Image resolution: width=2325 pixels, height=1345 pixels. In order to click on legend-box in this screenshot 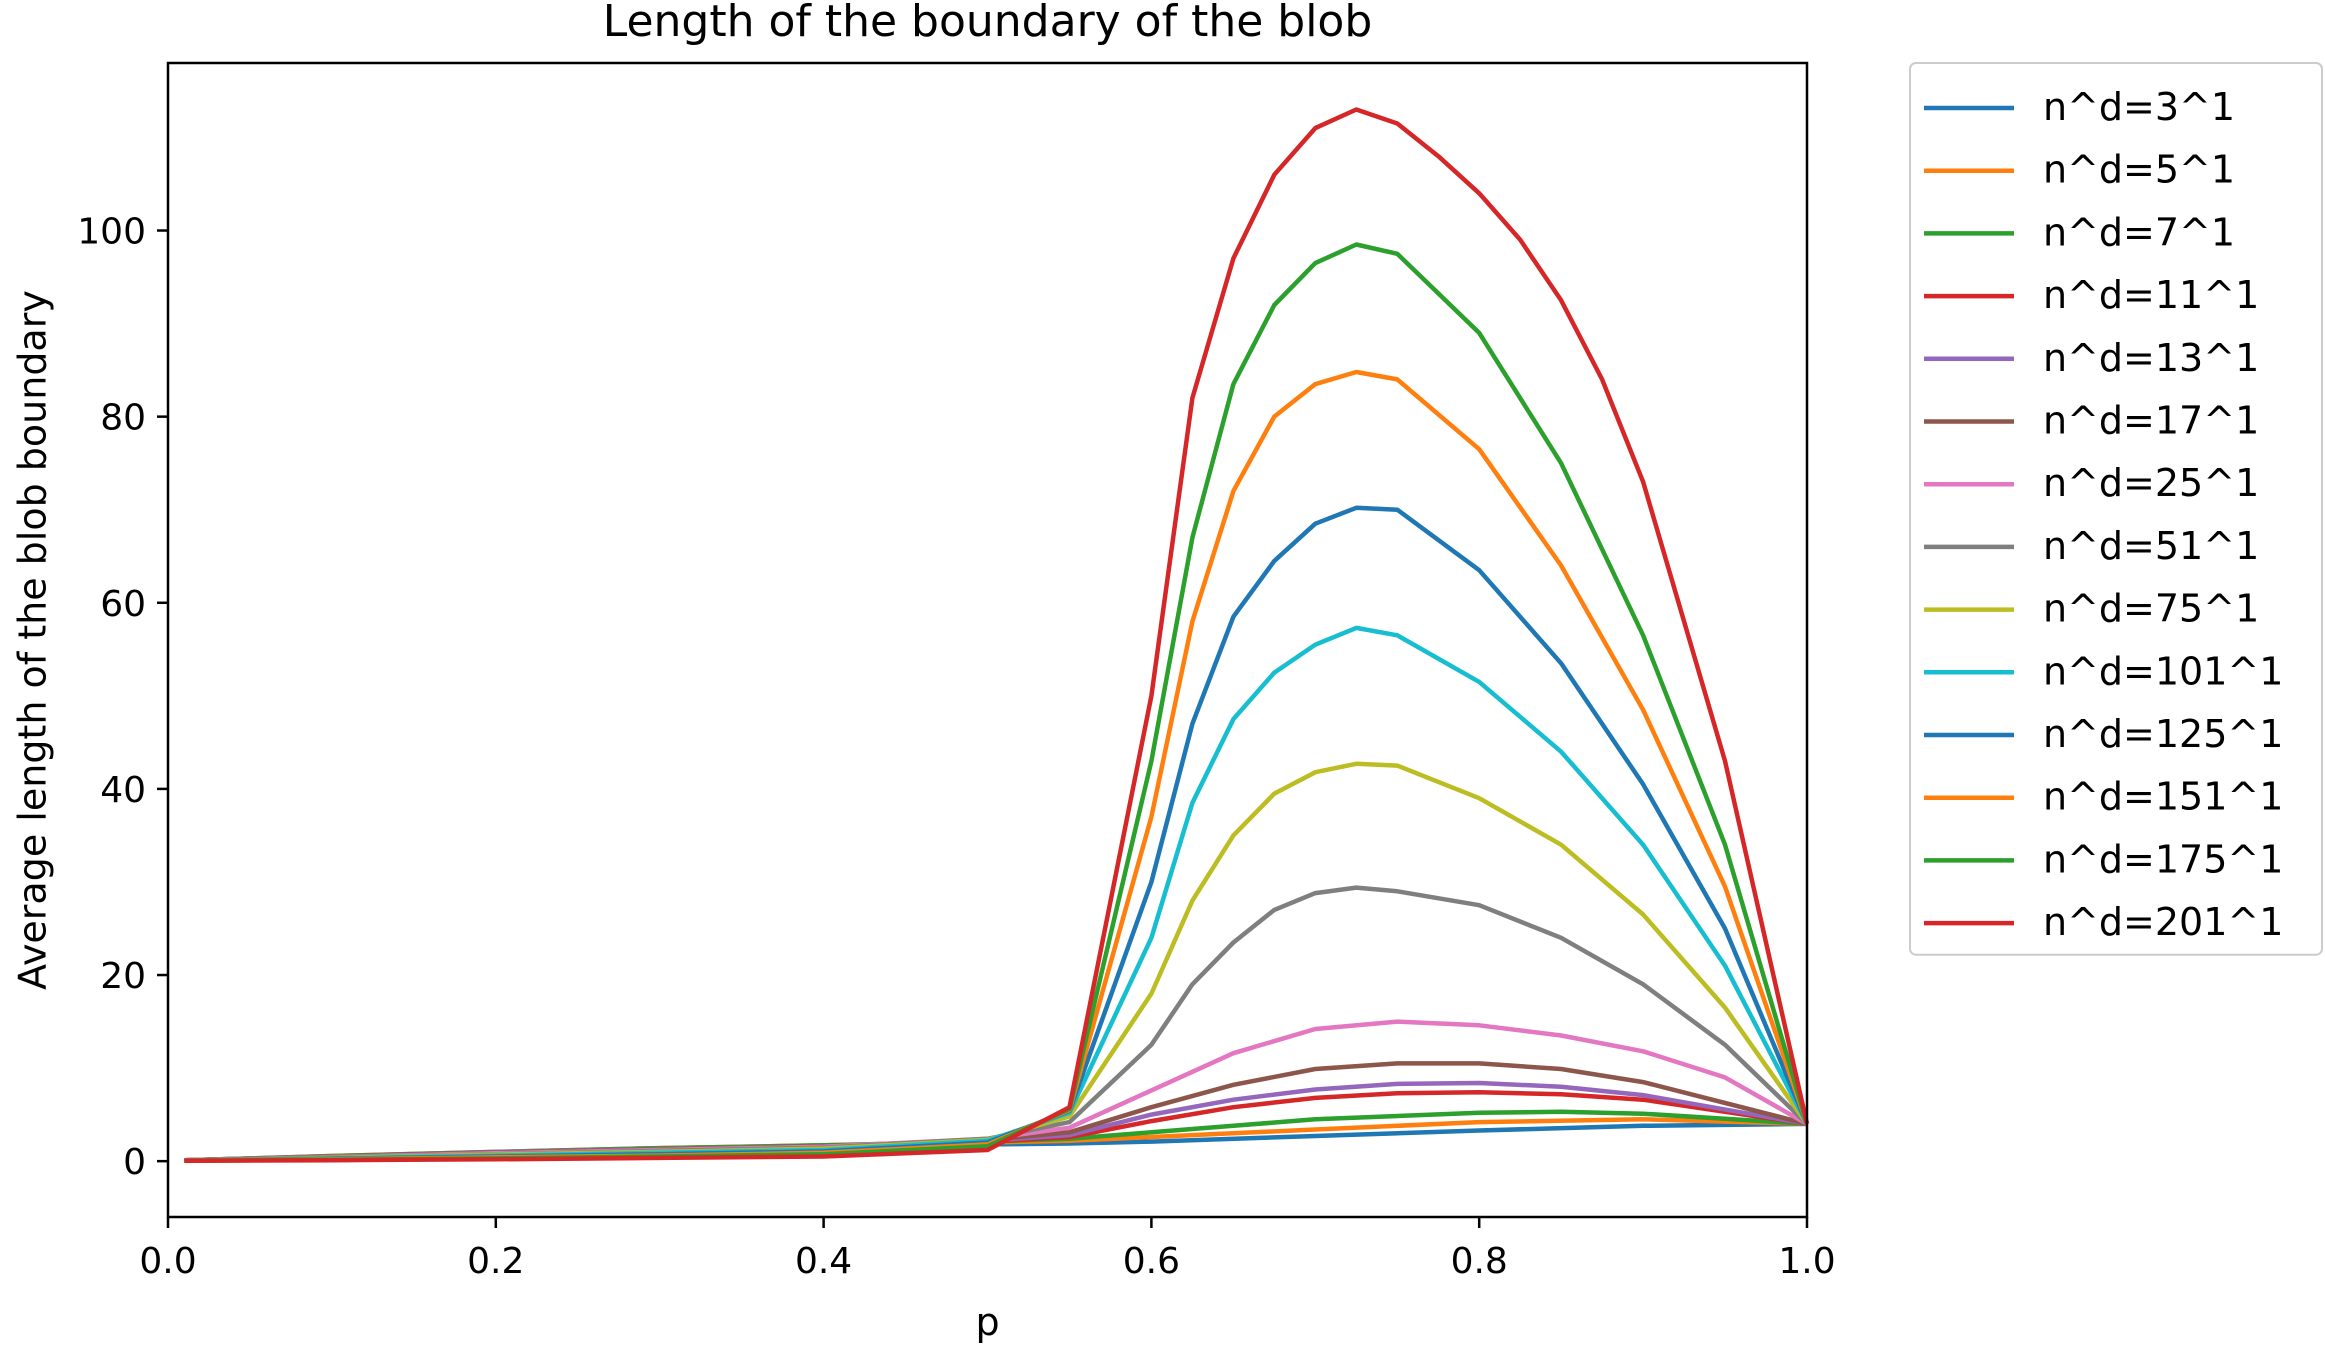, I will do `click(2116, 509)`.